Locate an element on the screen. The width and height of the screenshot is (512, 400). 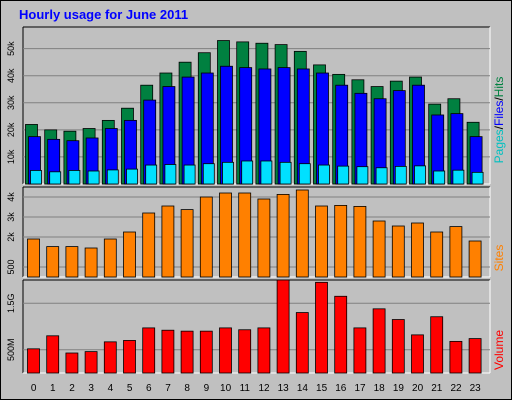
x-tick-label: 12 is located at coordinates (264, 388).